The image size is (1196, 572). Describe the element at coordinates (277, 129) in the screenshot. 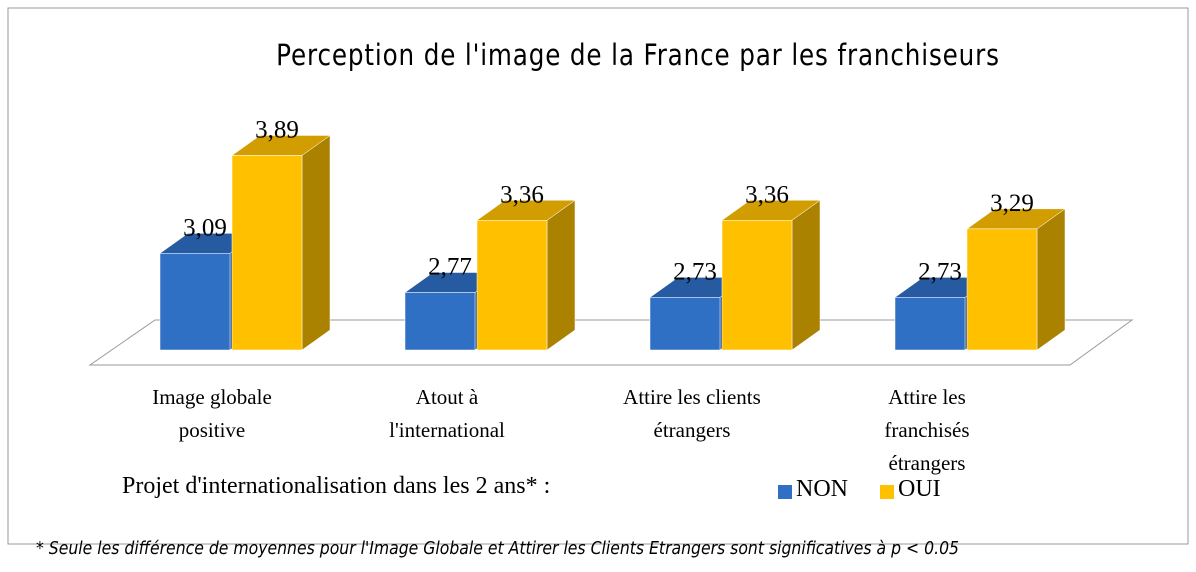

I see `value-label: 3,89` at that location.